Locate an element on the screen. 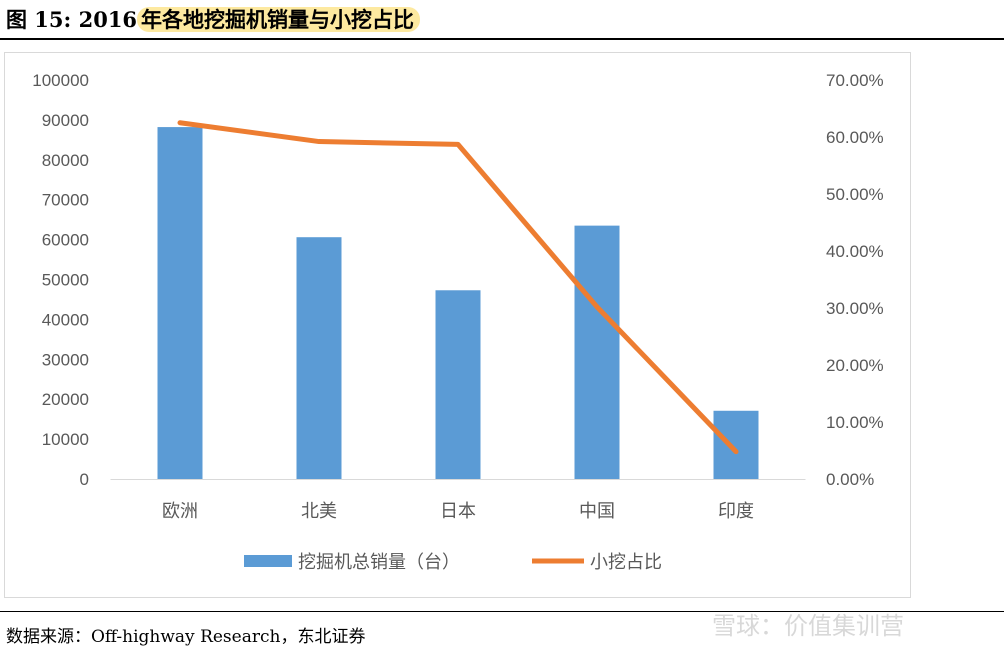 The height and width of the screenshot is (652, 1004). legend-swatch-bar is located at coordinates (268, 561).